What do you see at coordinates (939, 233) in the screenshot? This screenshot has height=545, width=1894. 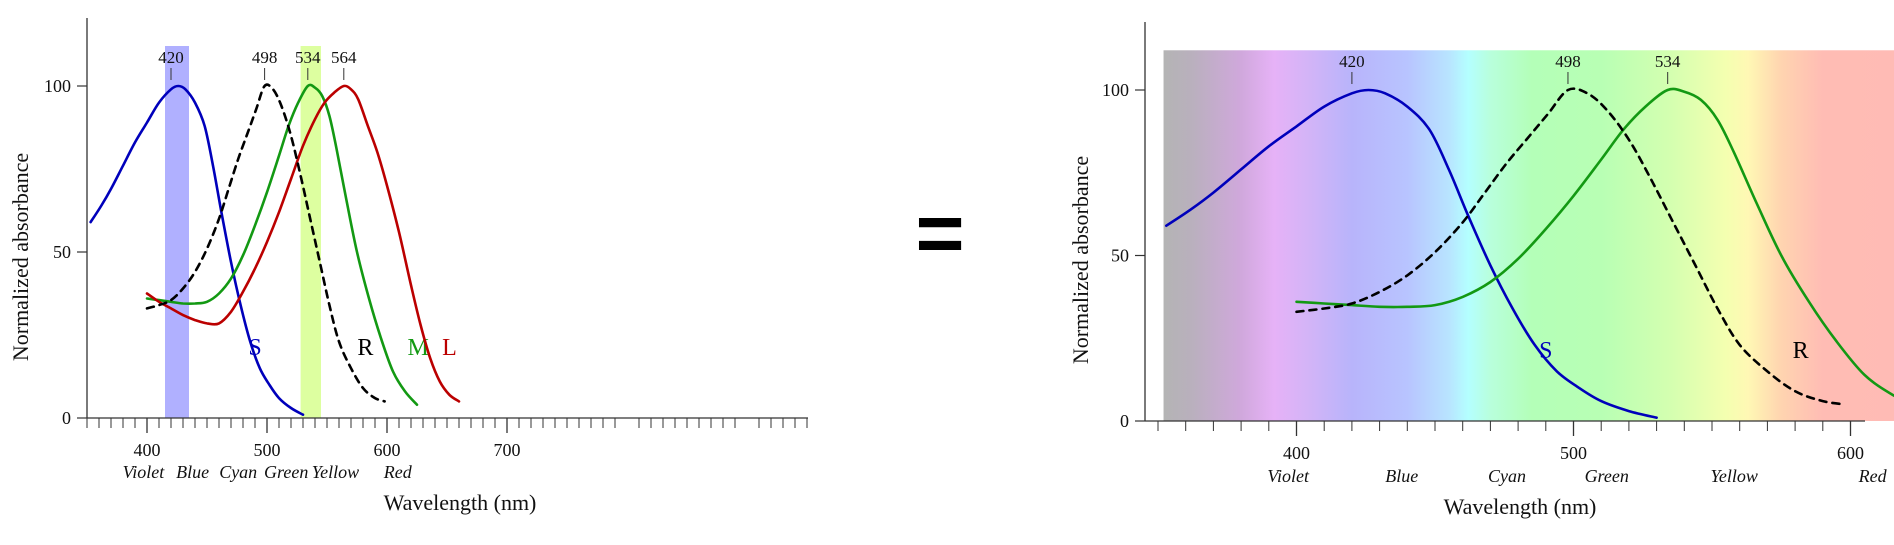 I see `equals-symbol: =` at bounding box center [939, 233].